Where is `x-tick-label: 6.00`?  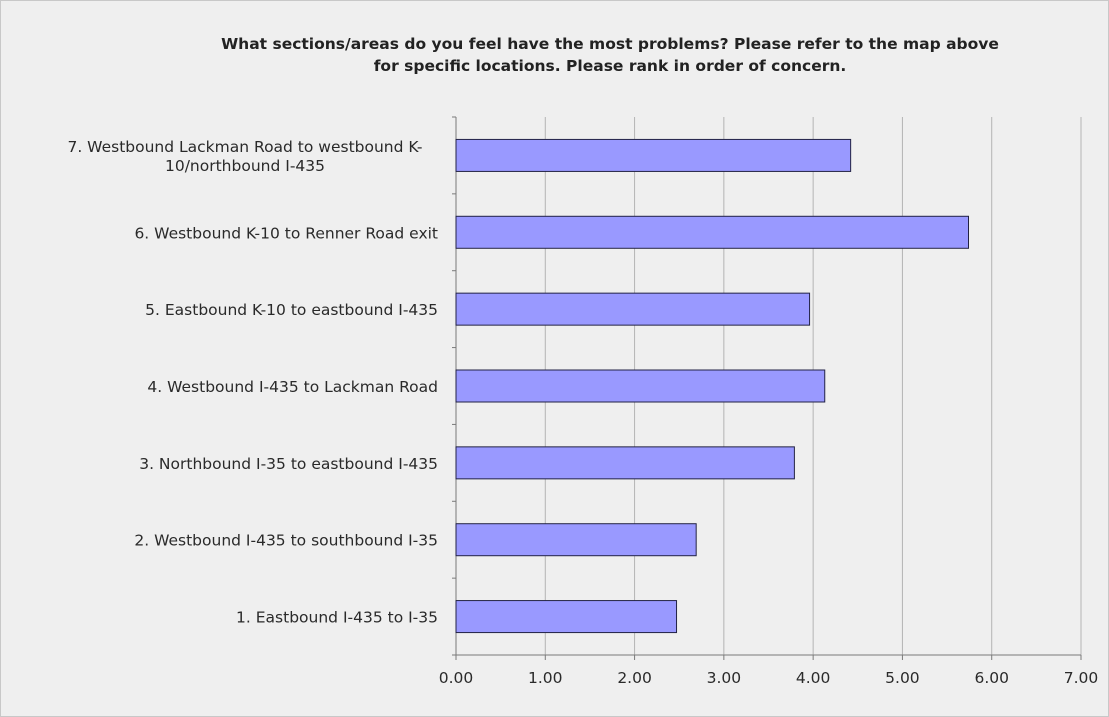 x-tick-label: 6.00 is located at coordinates (991, 678).